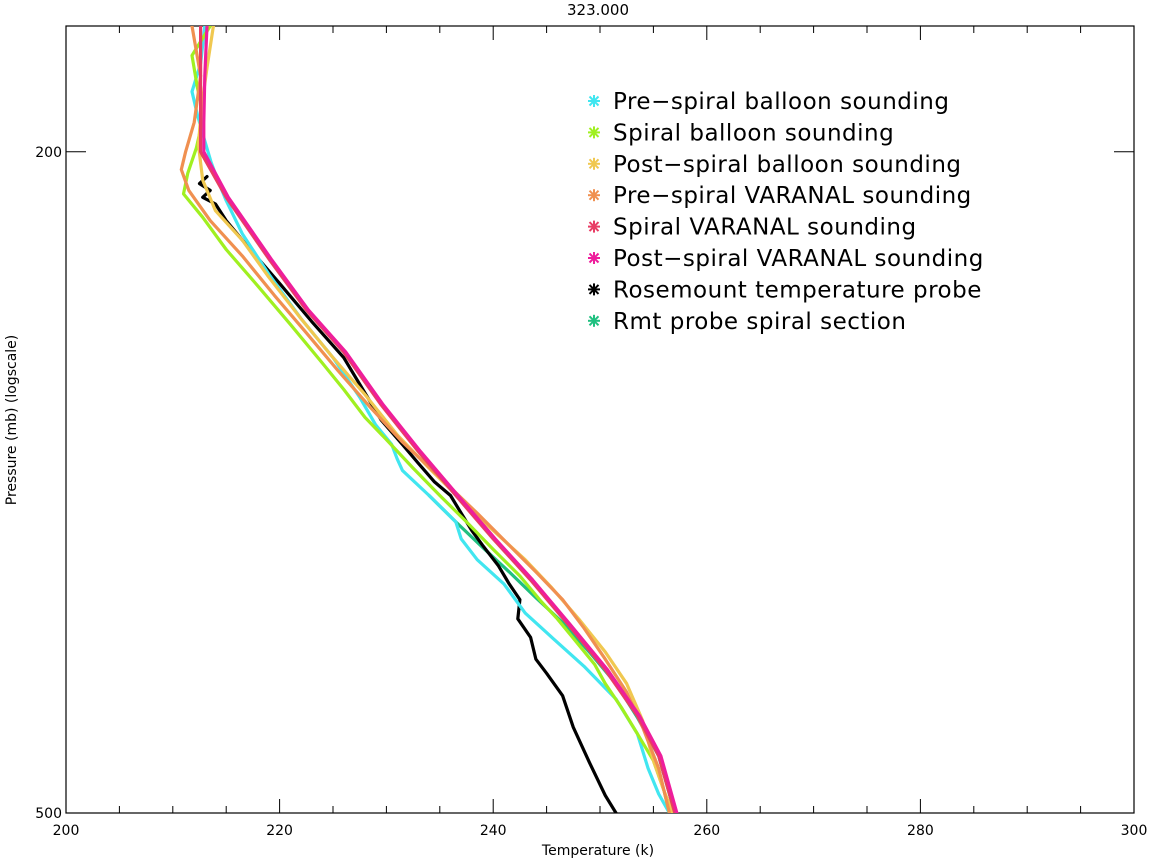 This screenshot has width=1149, height=861. I want to click on legend-label: Rmt probe spiral section, so click(759, 322).